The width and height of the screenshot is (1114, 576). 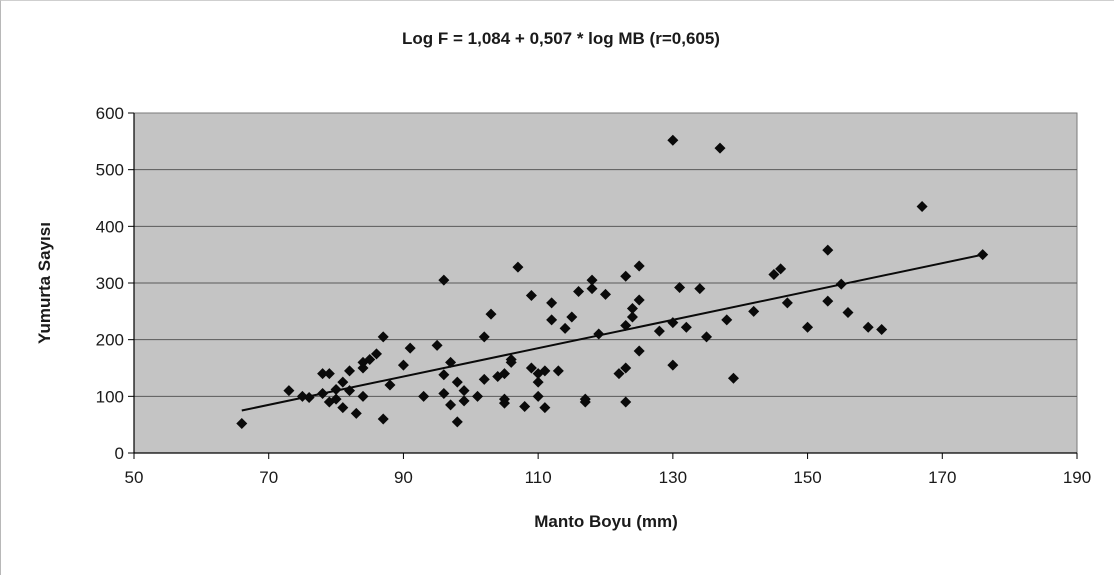 What do you see at coordinates (606, 521) in the screenshot?
I see `x-axis-title: Manto Boyu (mm)` at bounding box center [606, 521].